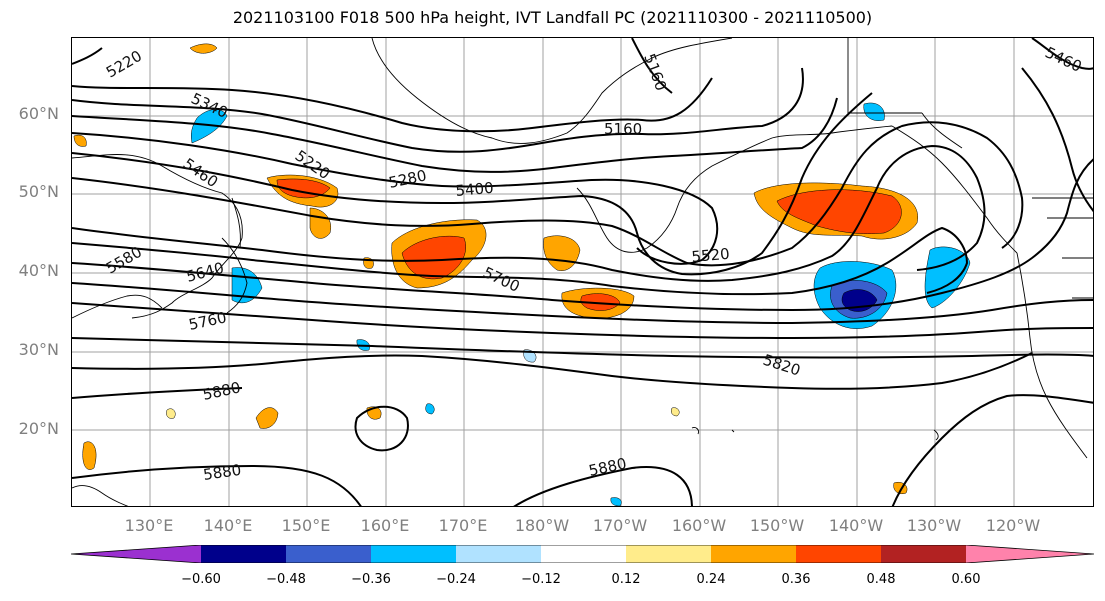 This screenshot has width=1105, height=601. Describe the element at coordinates (856, 525) in the screenshot. I see `lon-label-140w: 140°W` at that location.